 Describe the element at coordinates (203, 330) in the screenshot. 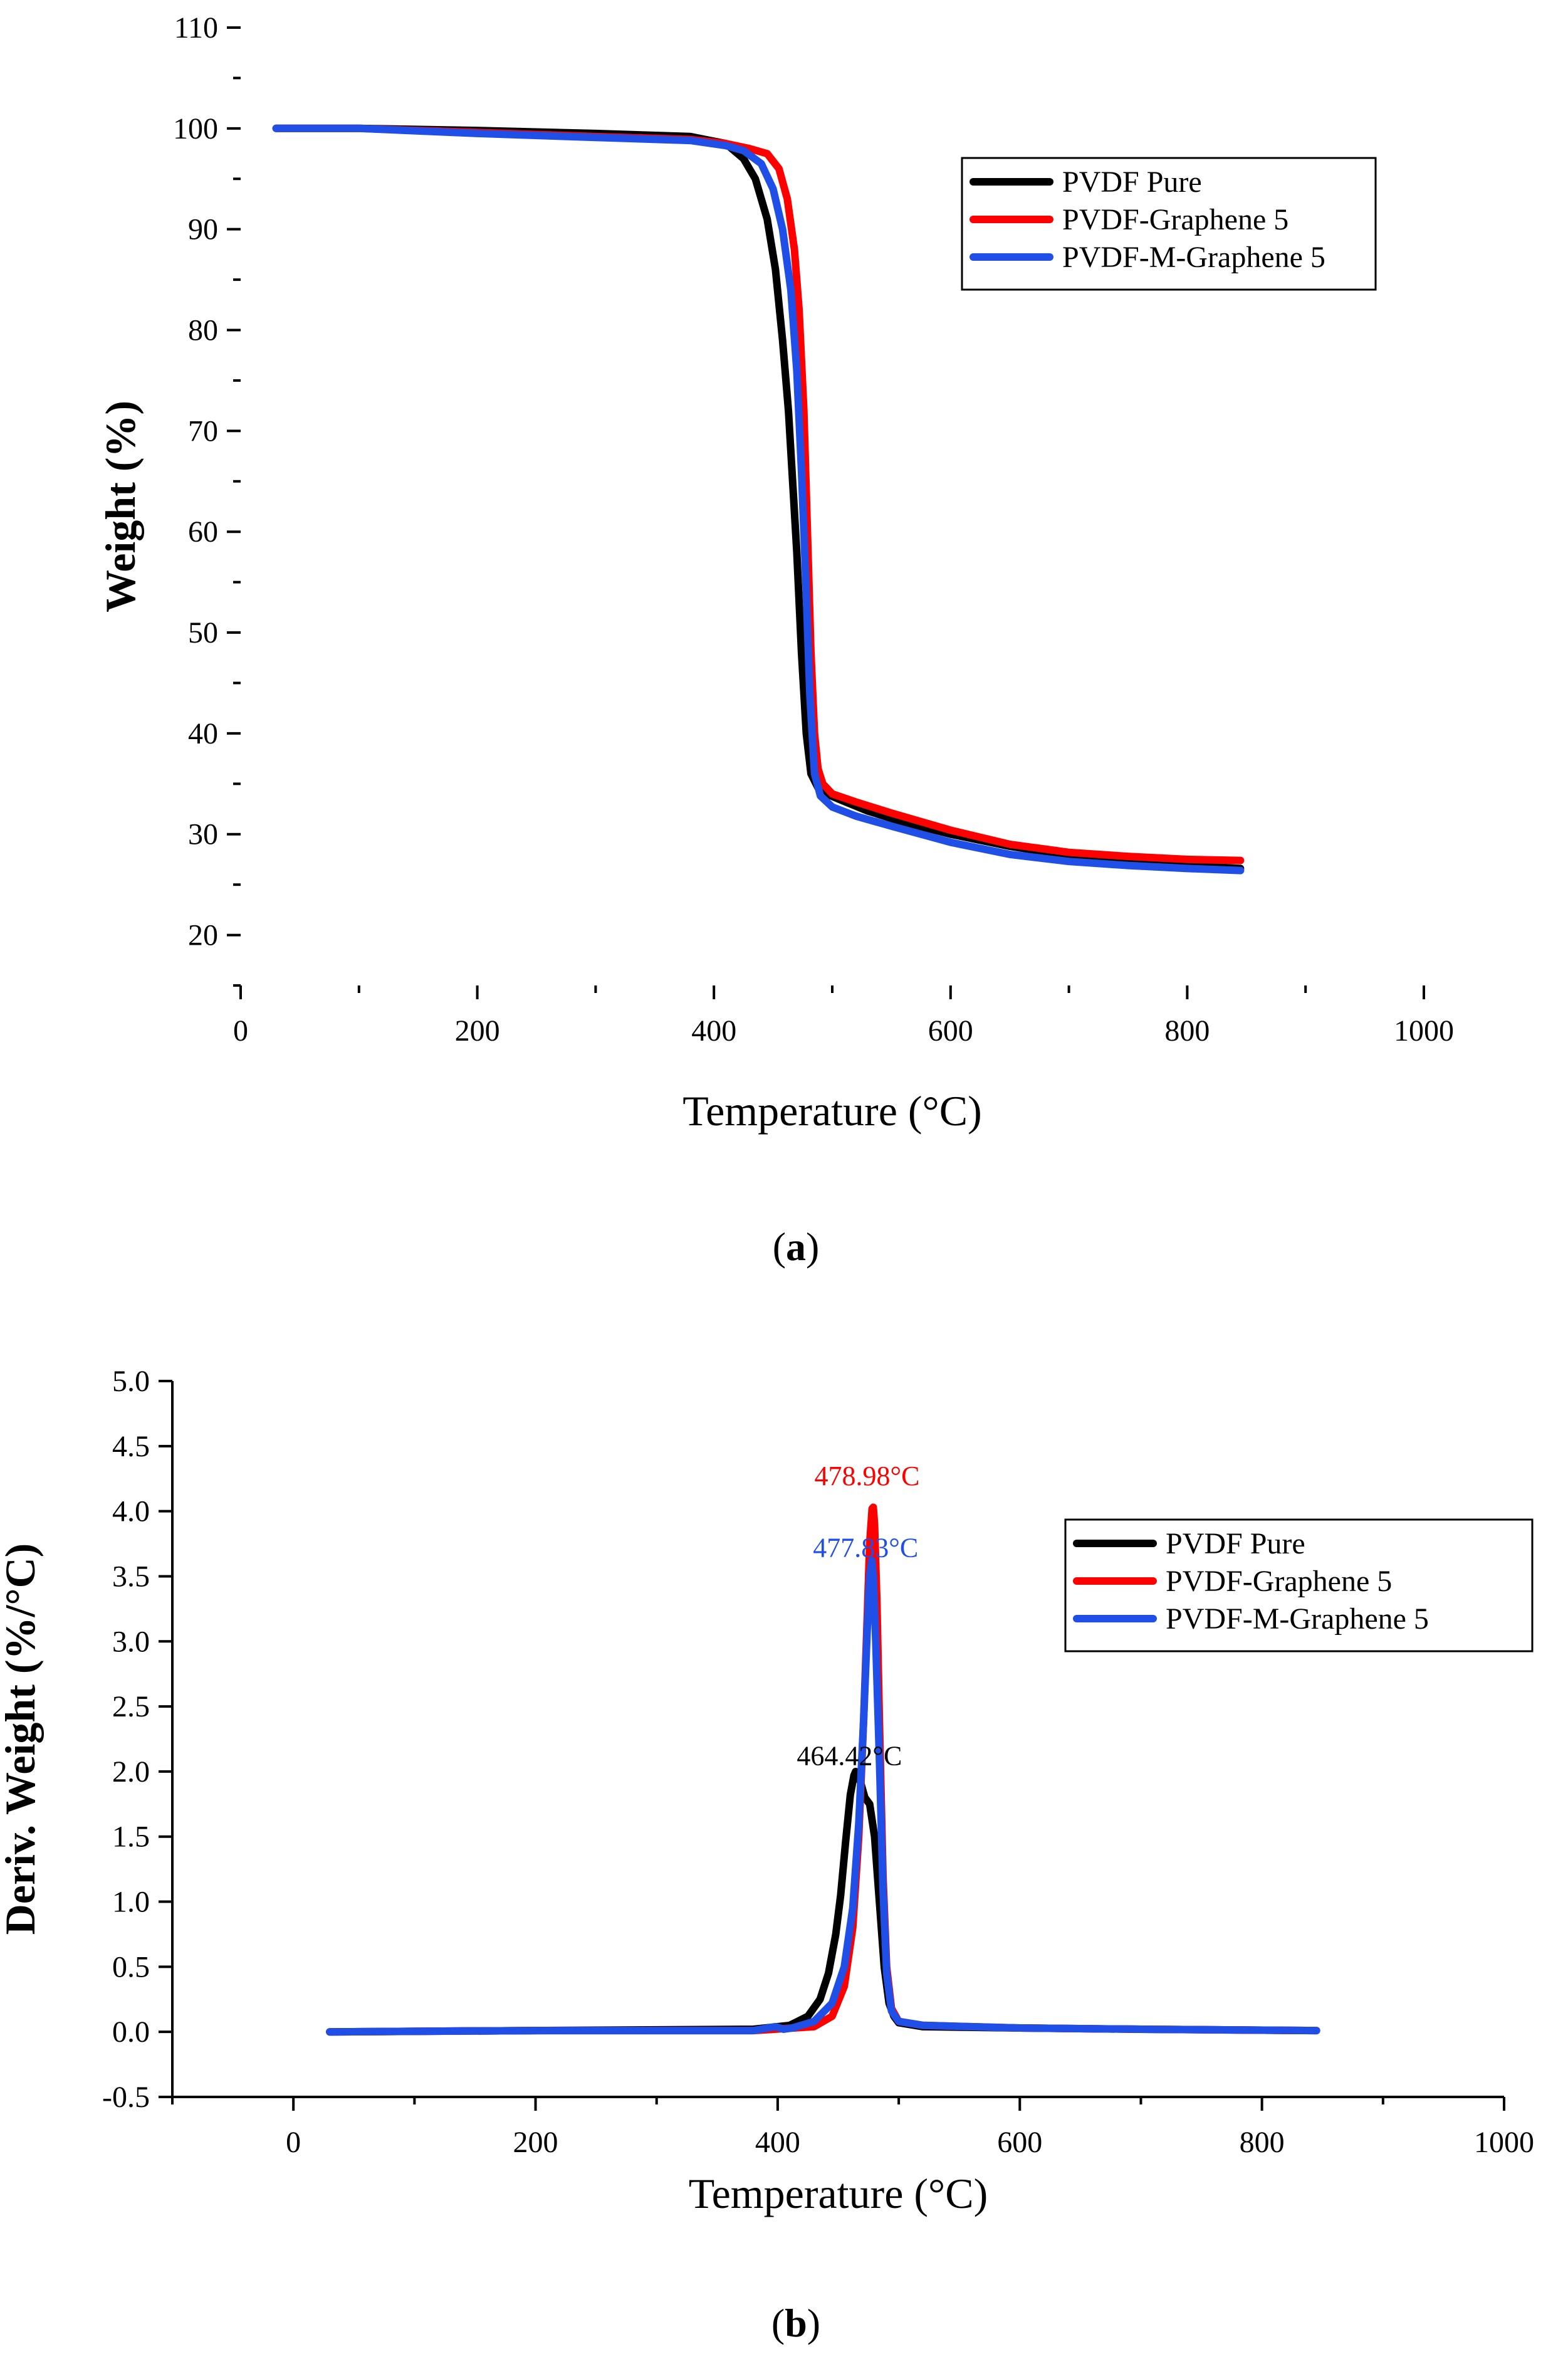

I see `y-tick-label: 80` at that location.